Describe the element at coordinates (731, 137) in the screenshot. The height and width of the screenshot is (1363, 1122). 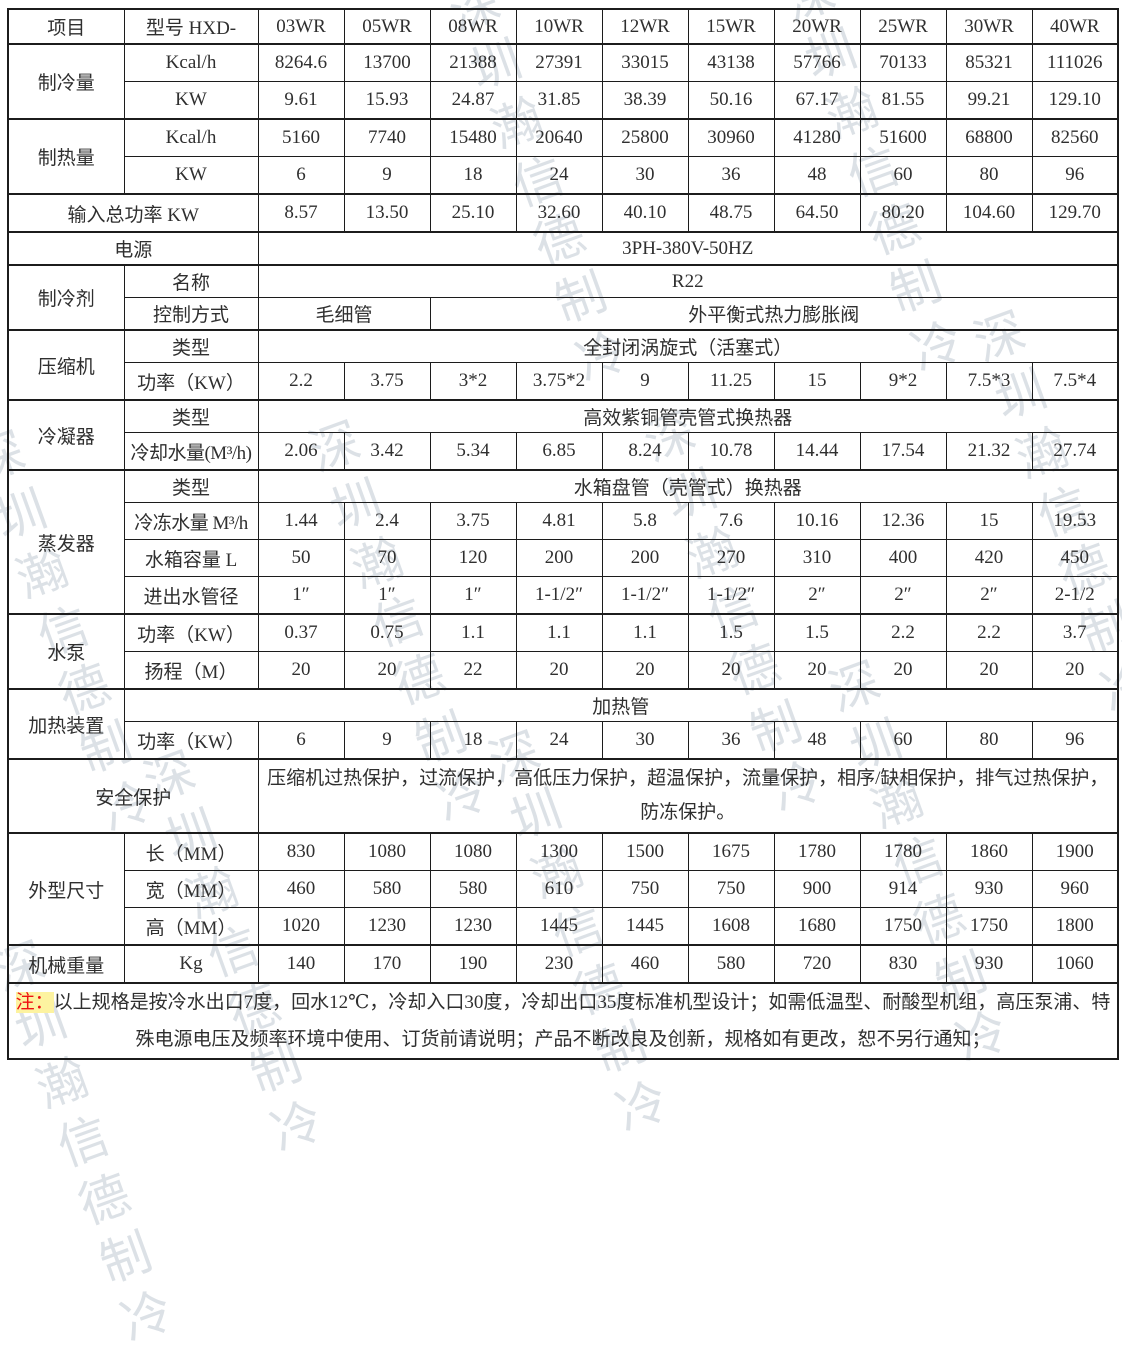
I see `value-cell: 30960` at that location.